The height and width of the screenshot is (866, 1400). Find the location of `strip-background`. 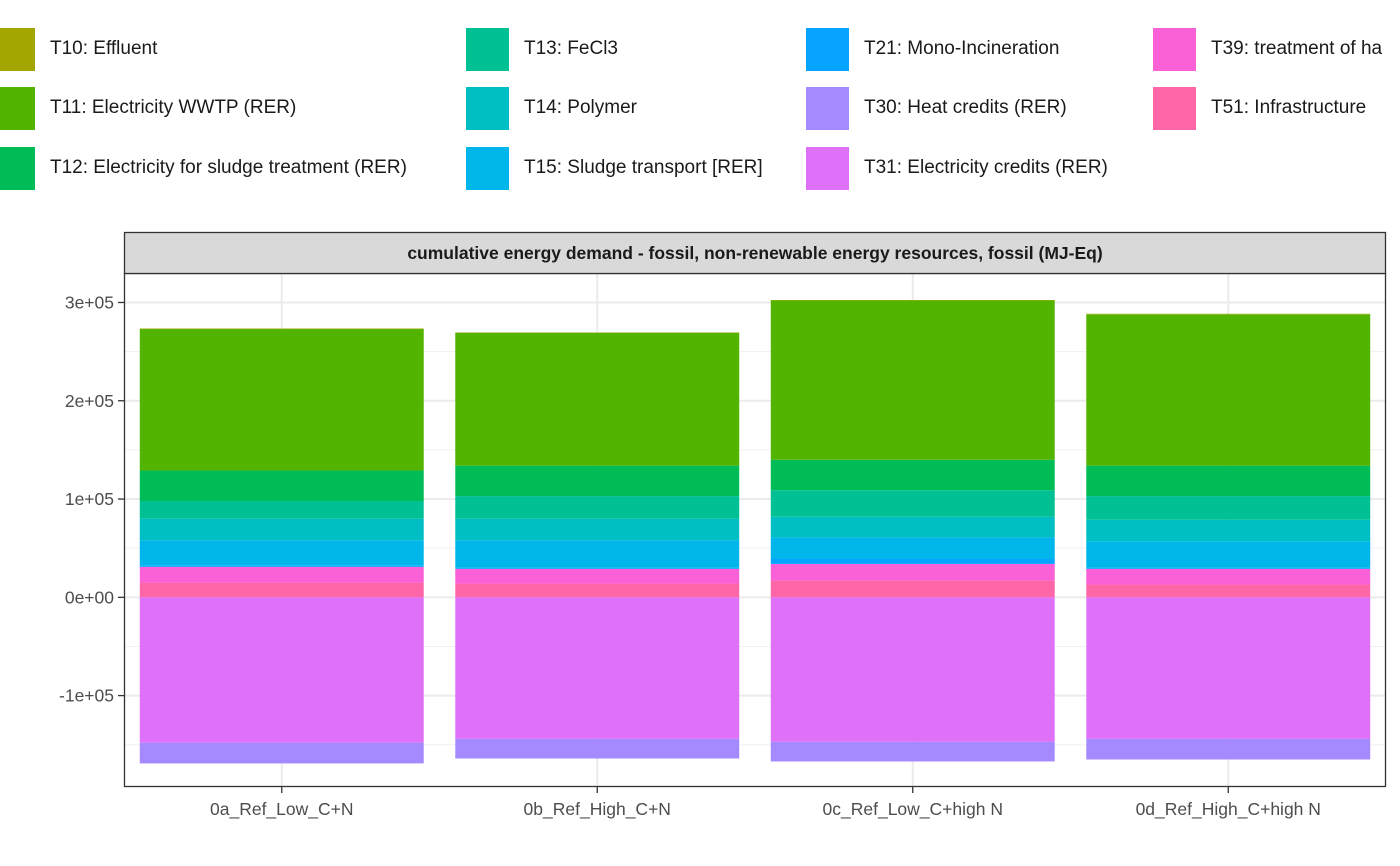

strip-background is located at coordinates (755, 253).